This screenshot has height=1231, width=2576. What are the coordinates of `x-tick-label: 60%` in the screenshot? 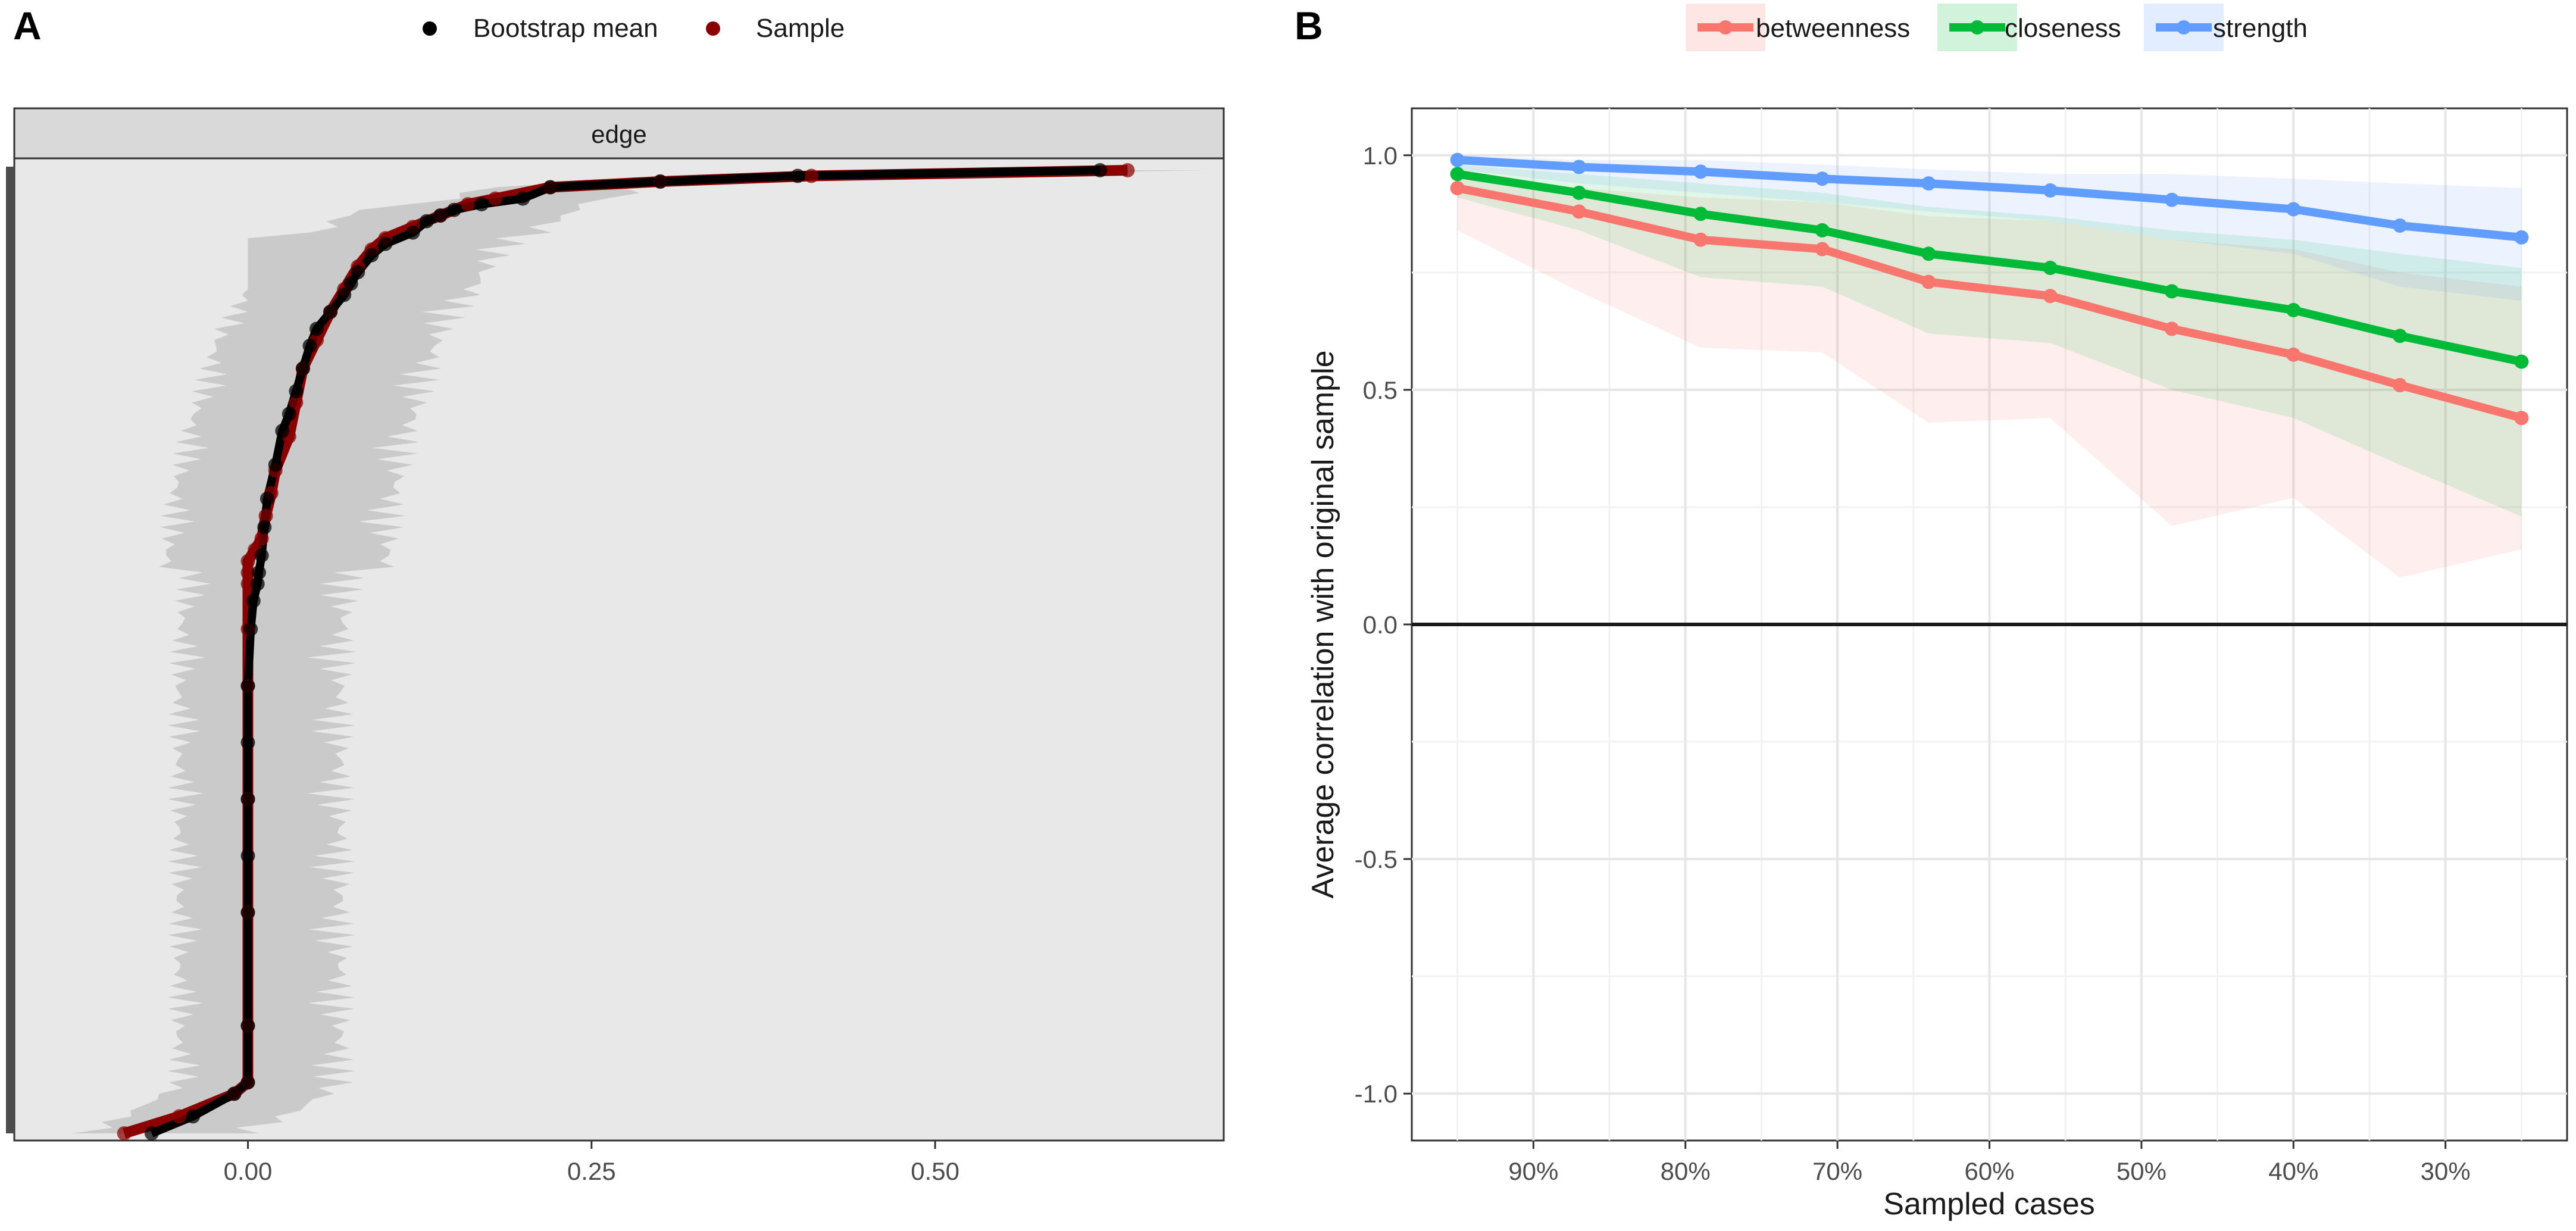 It's located at (1989, 1171).